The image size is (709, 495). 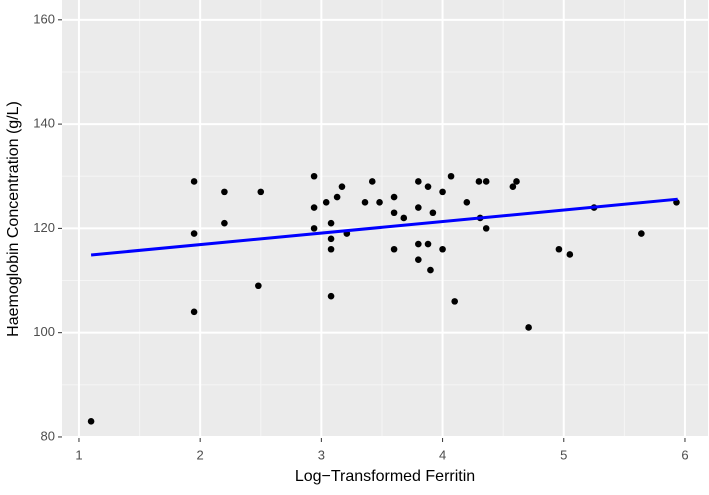 What do you see at coordinates (13, 219) in the screenshot?
I see `y-axis-label: Haemoglobin Concentration (g/L)` at bounding box center [13, 219].